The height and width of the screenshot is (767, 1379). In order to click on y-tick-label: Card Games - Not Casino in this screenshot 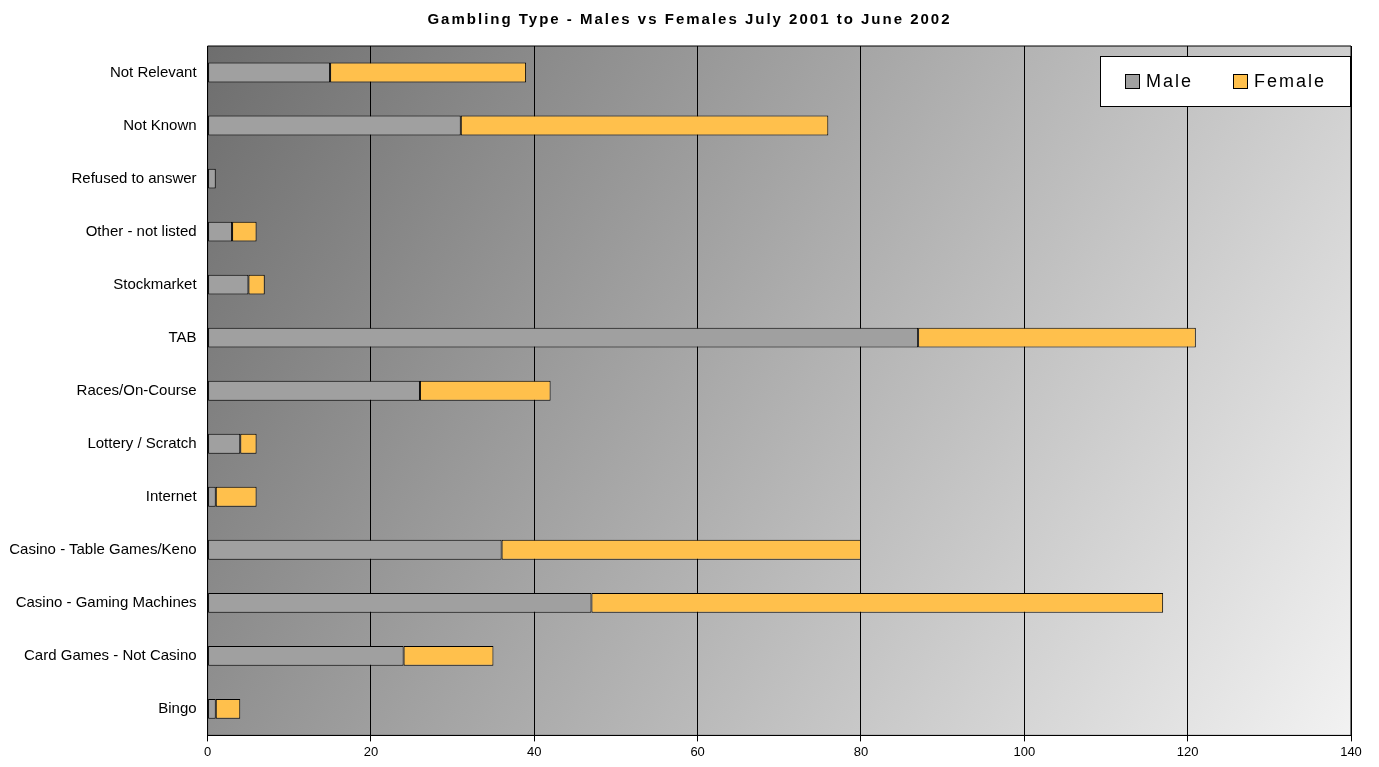, I will do `click(110, 654)`.